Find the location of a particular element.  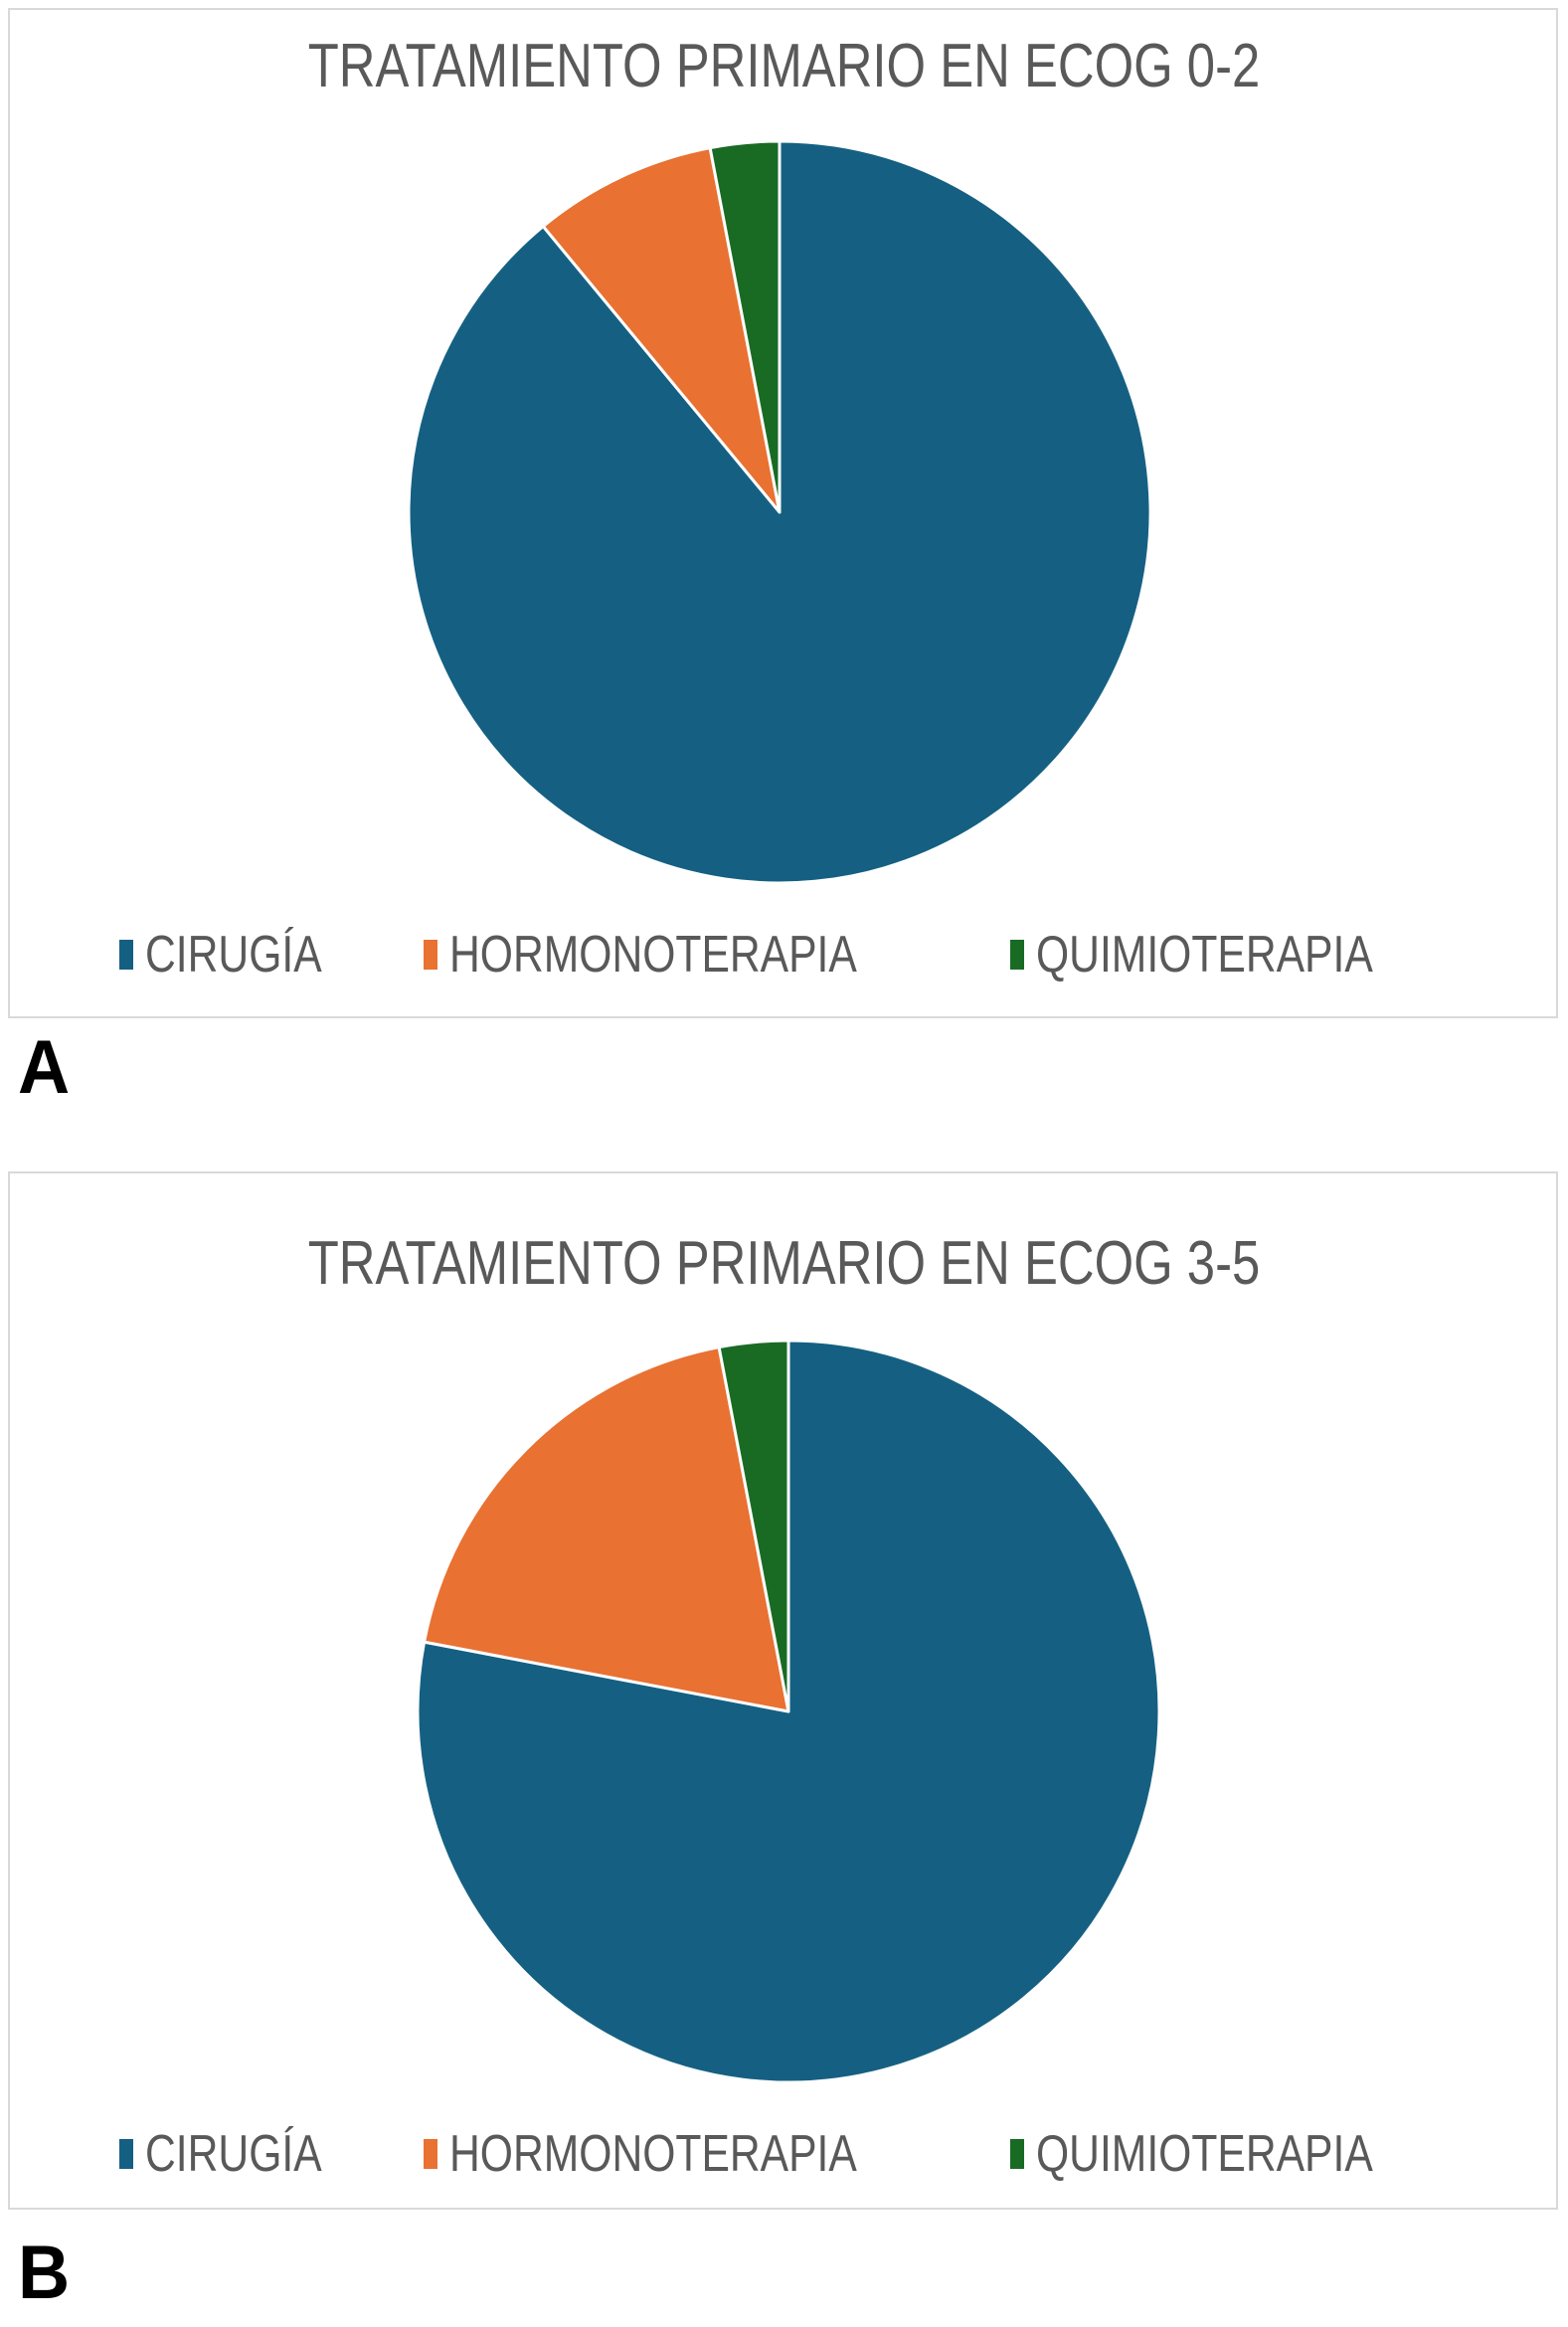

panel-label-b: B is located at coordinates (44, 2273).